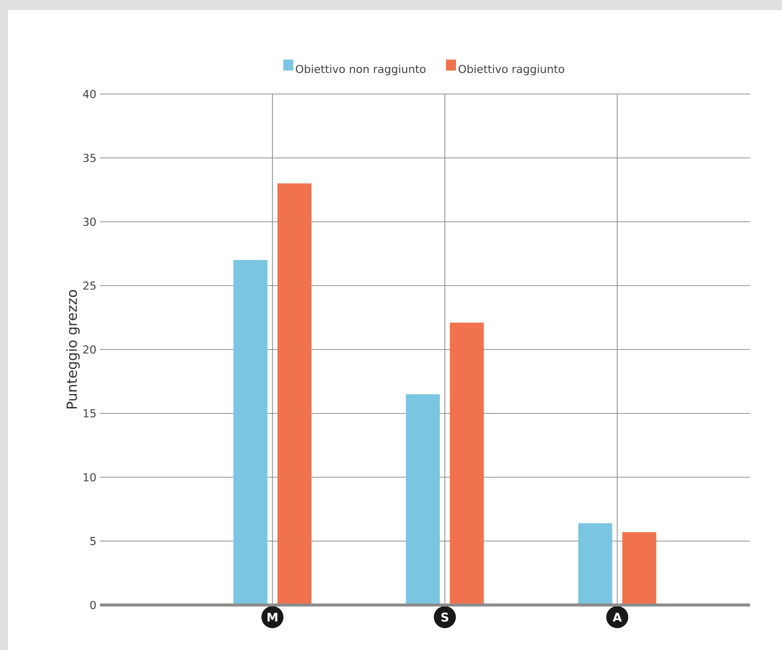 The image size is (782, 650). Describe the element at coordinates (93, 605) in the screenshot. I see `y-tick-label: 0` at that location.